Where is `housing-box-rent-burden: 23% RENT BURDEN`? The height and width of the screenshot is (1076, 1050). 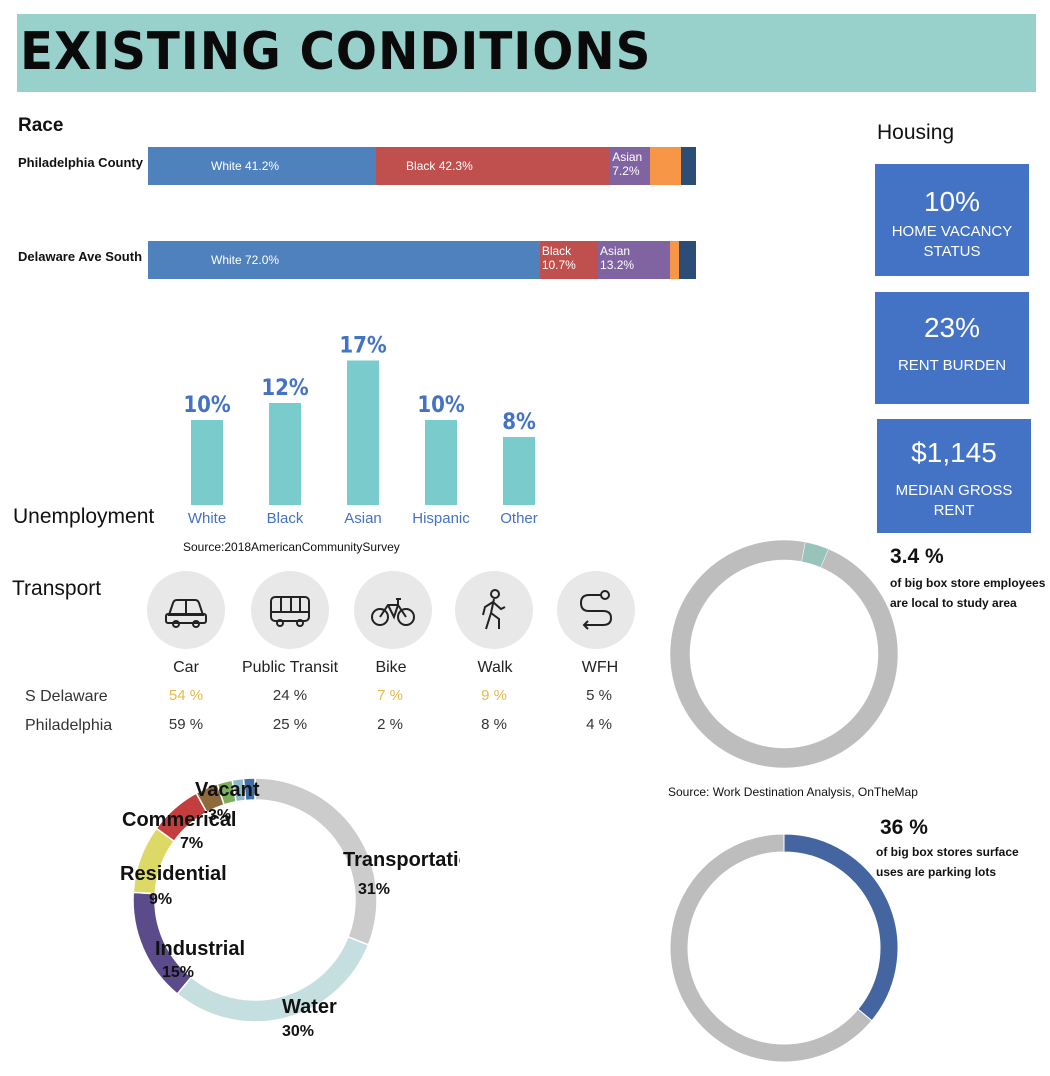
housing-box-rent-burden: 23% RENT BURDEN is located at coordinates (952, 348).